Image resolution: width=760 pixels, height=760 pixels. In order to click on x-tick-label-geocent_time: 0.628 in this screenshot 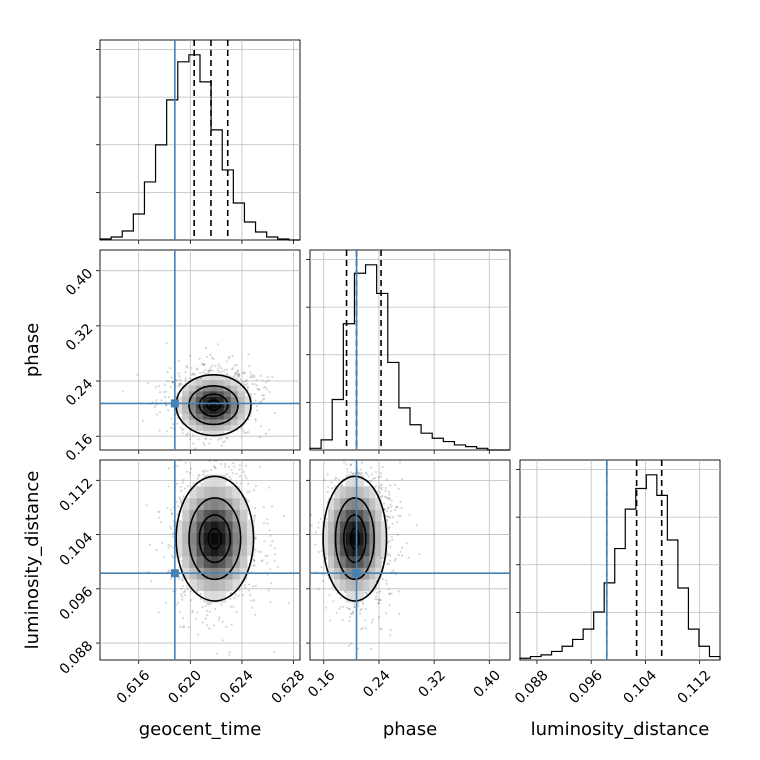, I will do `click(289, 687)`.